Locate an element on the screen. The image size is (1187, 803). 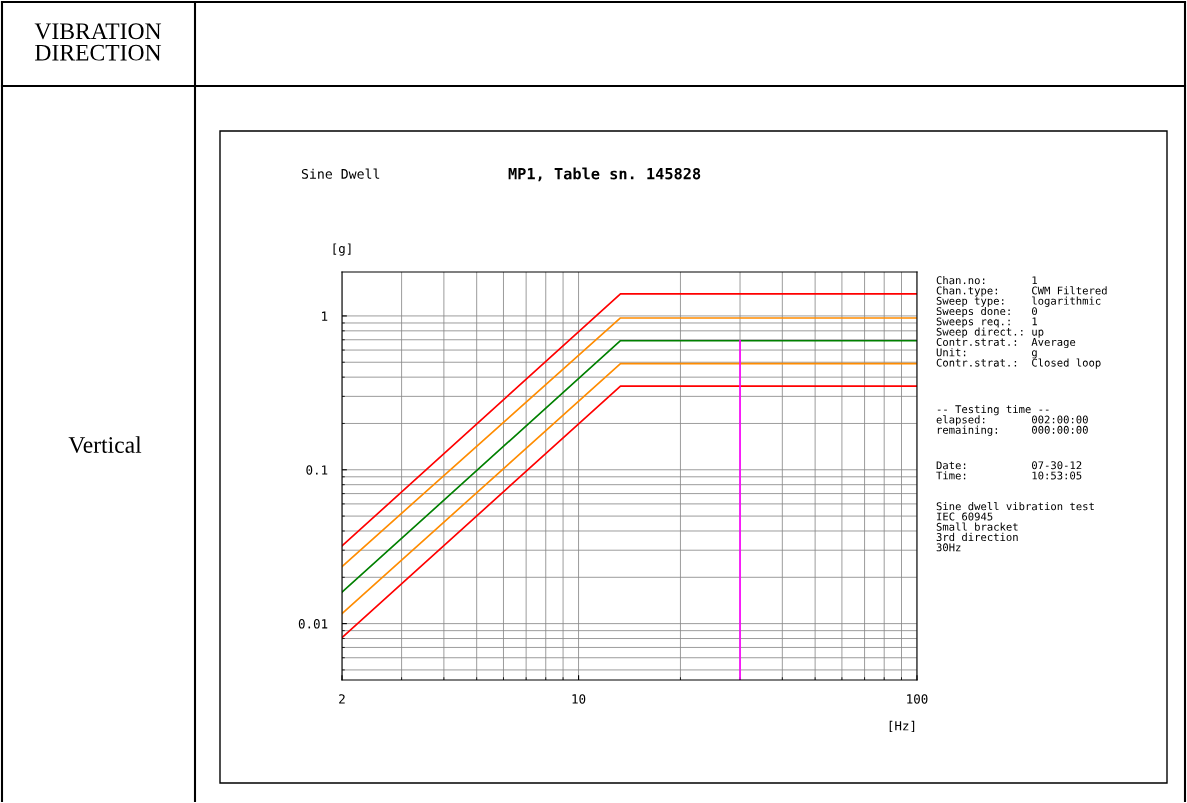
x-tick-label: 2 is located at coordinates (342, 699).